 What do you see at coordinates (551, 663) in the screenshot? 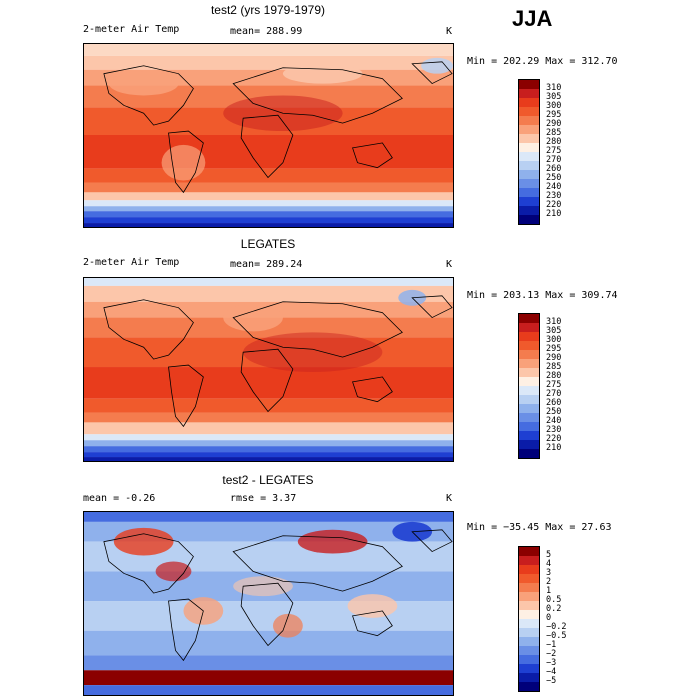
I see `colorbar-tick-label: −3` at bounding box center [551, 663].